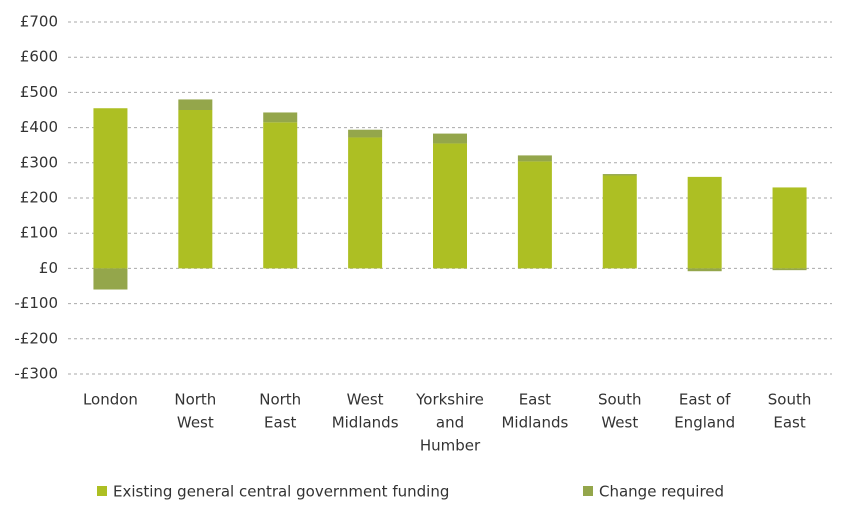  I want to click on x-tick-label: London, so click(110, 400).